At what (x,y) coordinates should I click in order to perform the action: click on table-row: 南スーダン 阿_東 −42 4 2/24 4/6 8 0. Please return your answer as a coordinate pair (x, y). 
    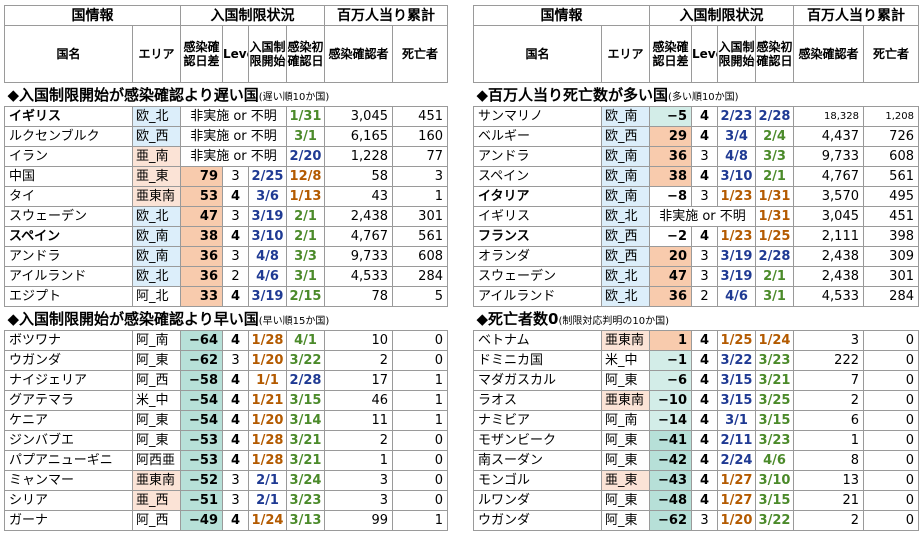
    Looking at the image, I should click on (696, 460).